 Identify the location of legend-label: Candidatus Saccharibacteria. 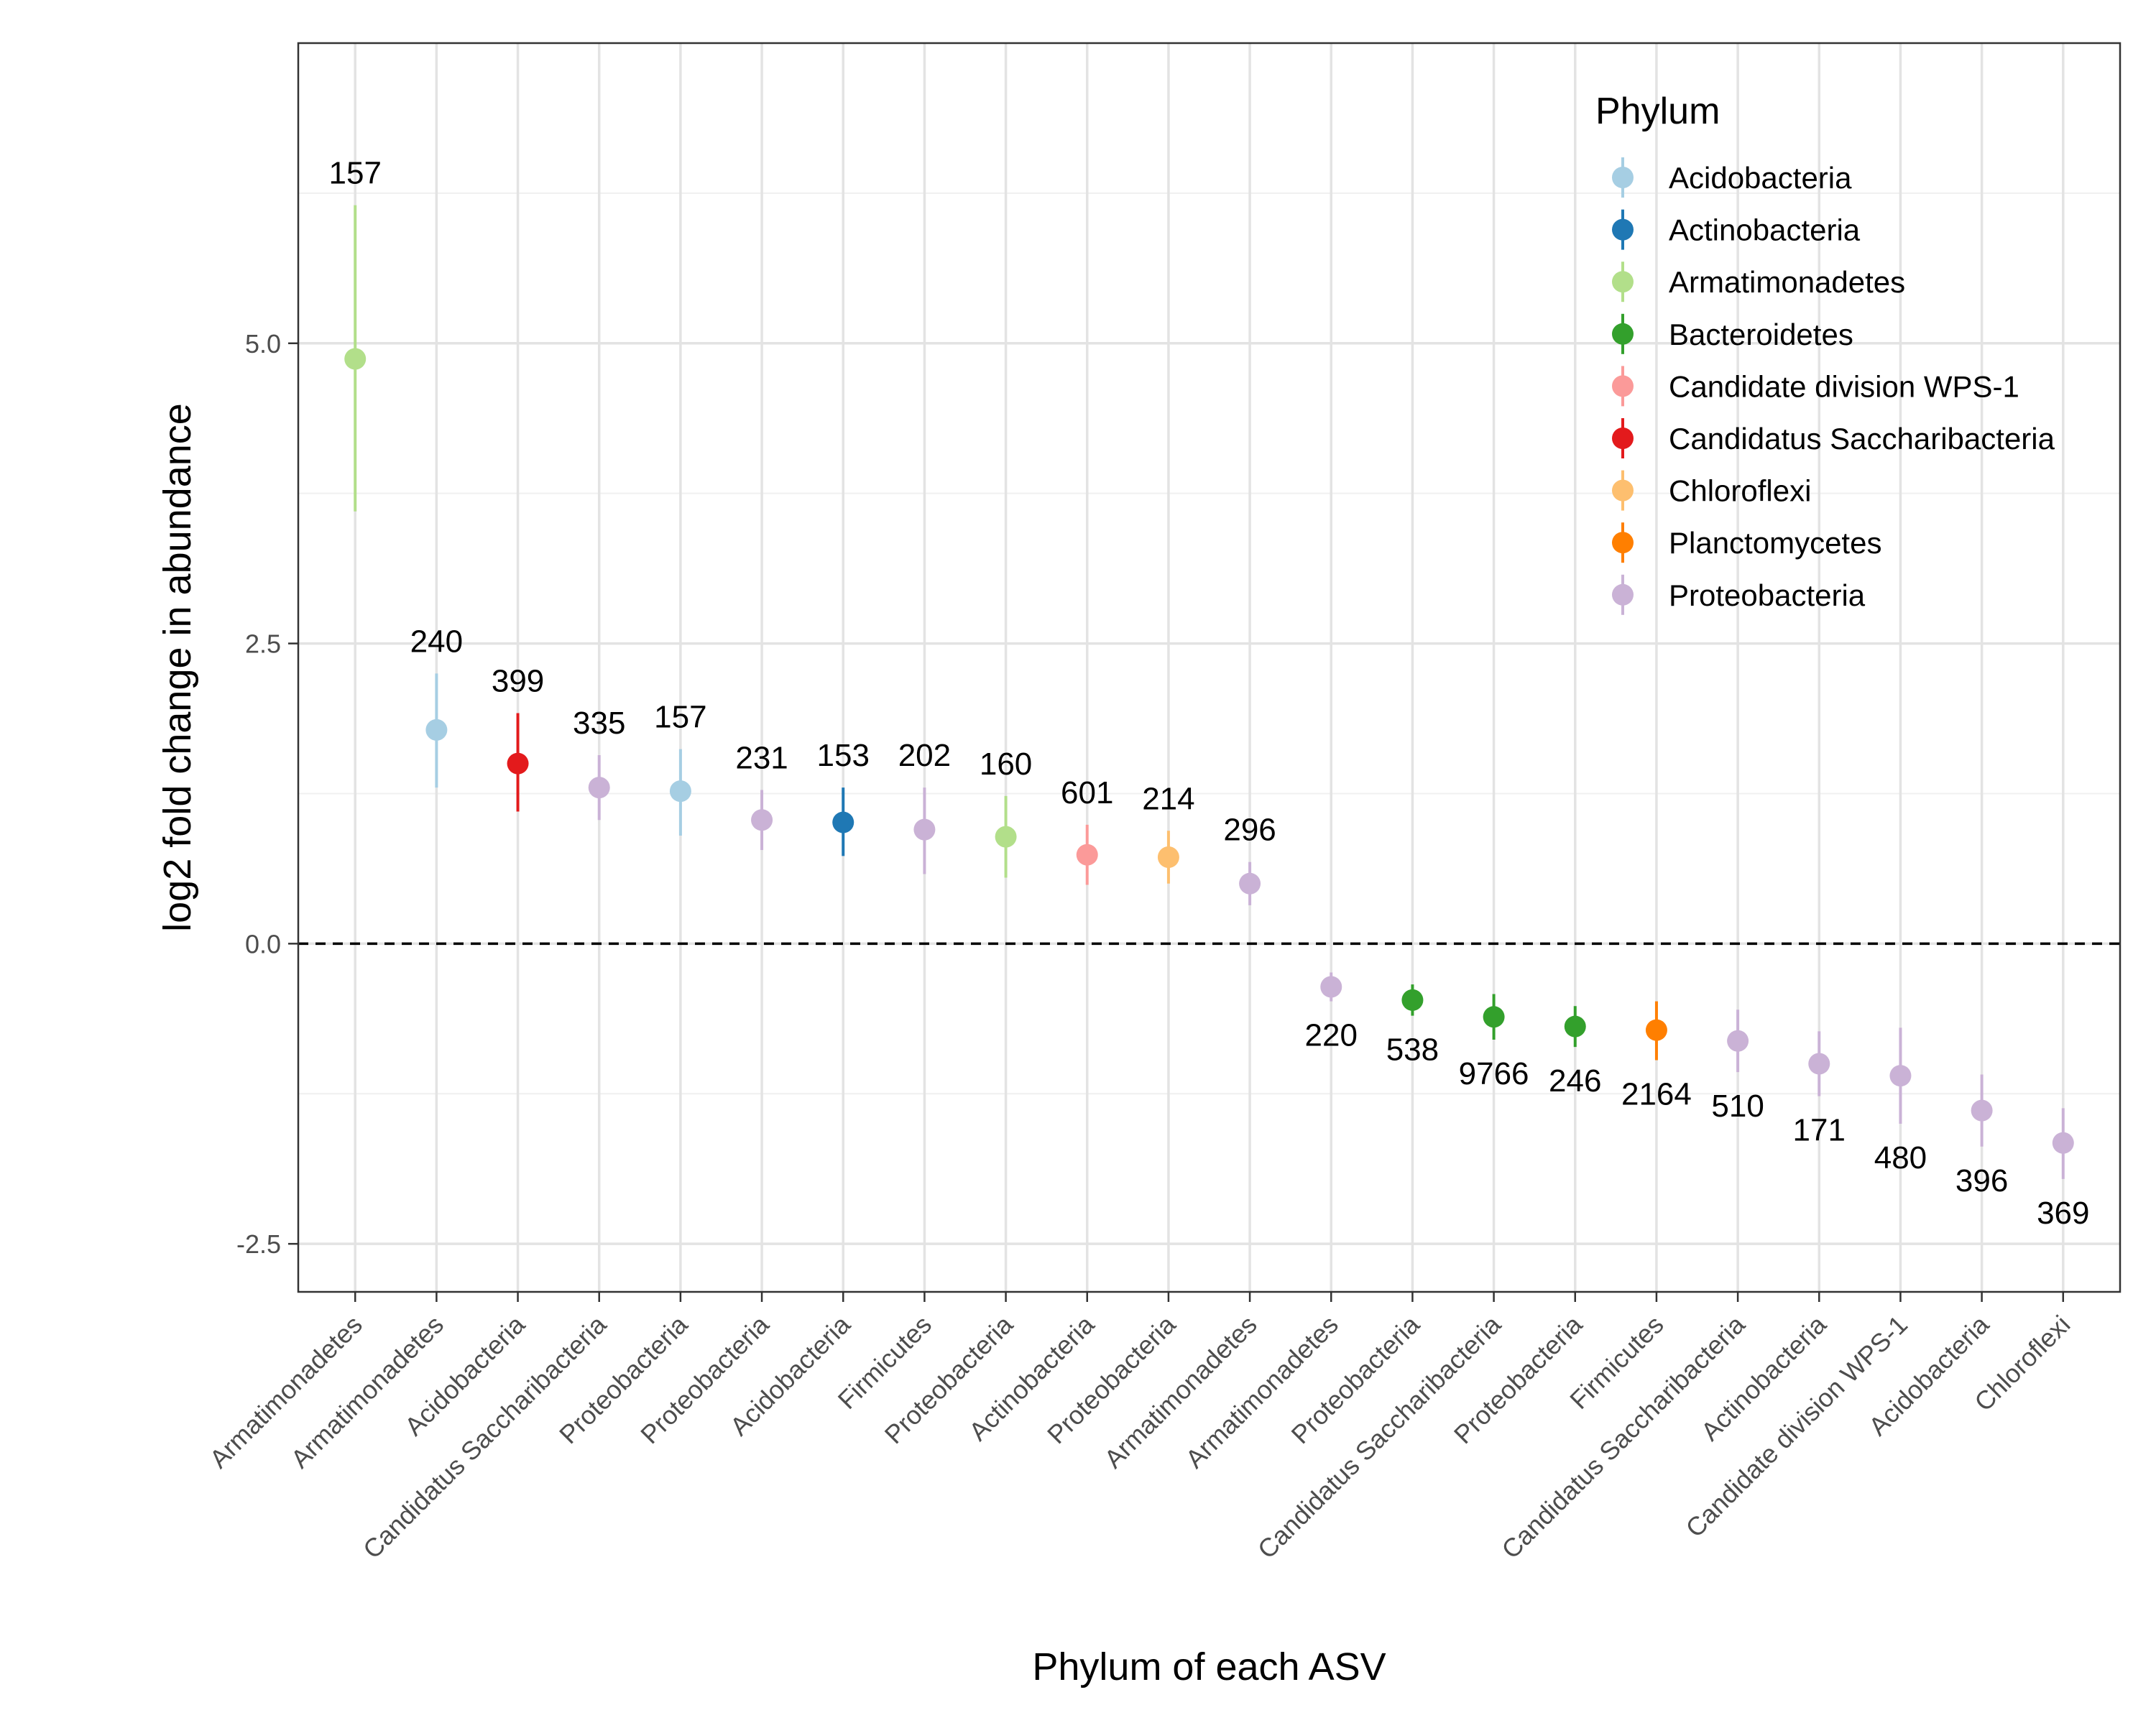
(1862, 439).